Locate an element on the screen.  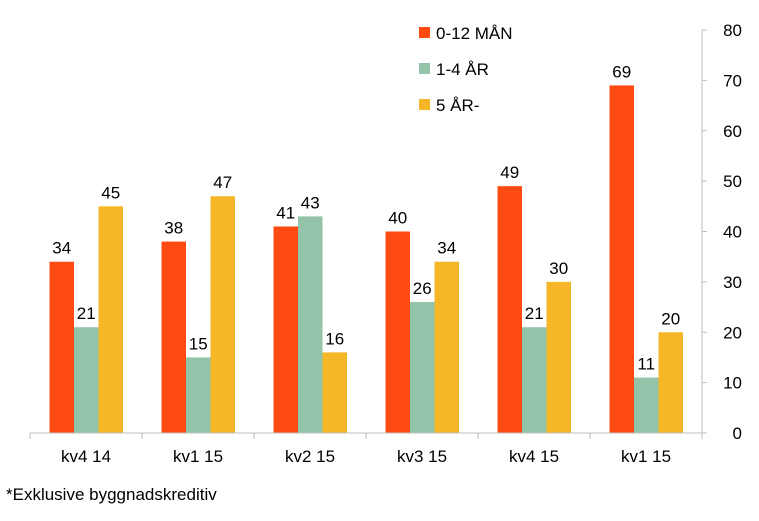
data-label: 30 is located at coordinates (558, 268).